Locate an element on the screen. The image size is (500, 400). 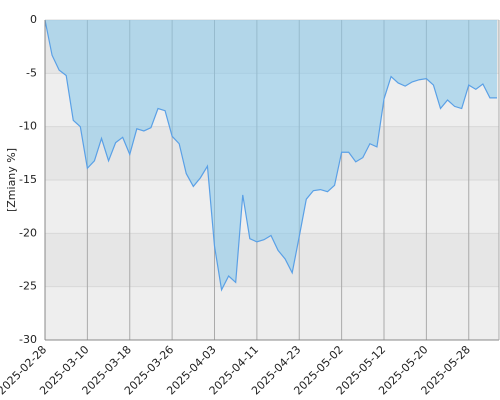
y-tick-label: -20 is located at coordinates (28, 232).